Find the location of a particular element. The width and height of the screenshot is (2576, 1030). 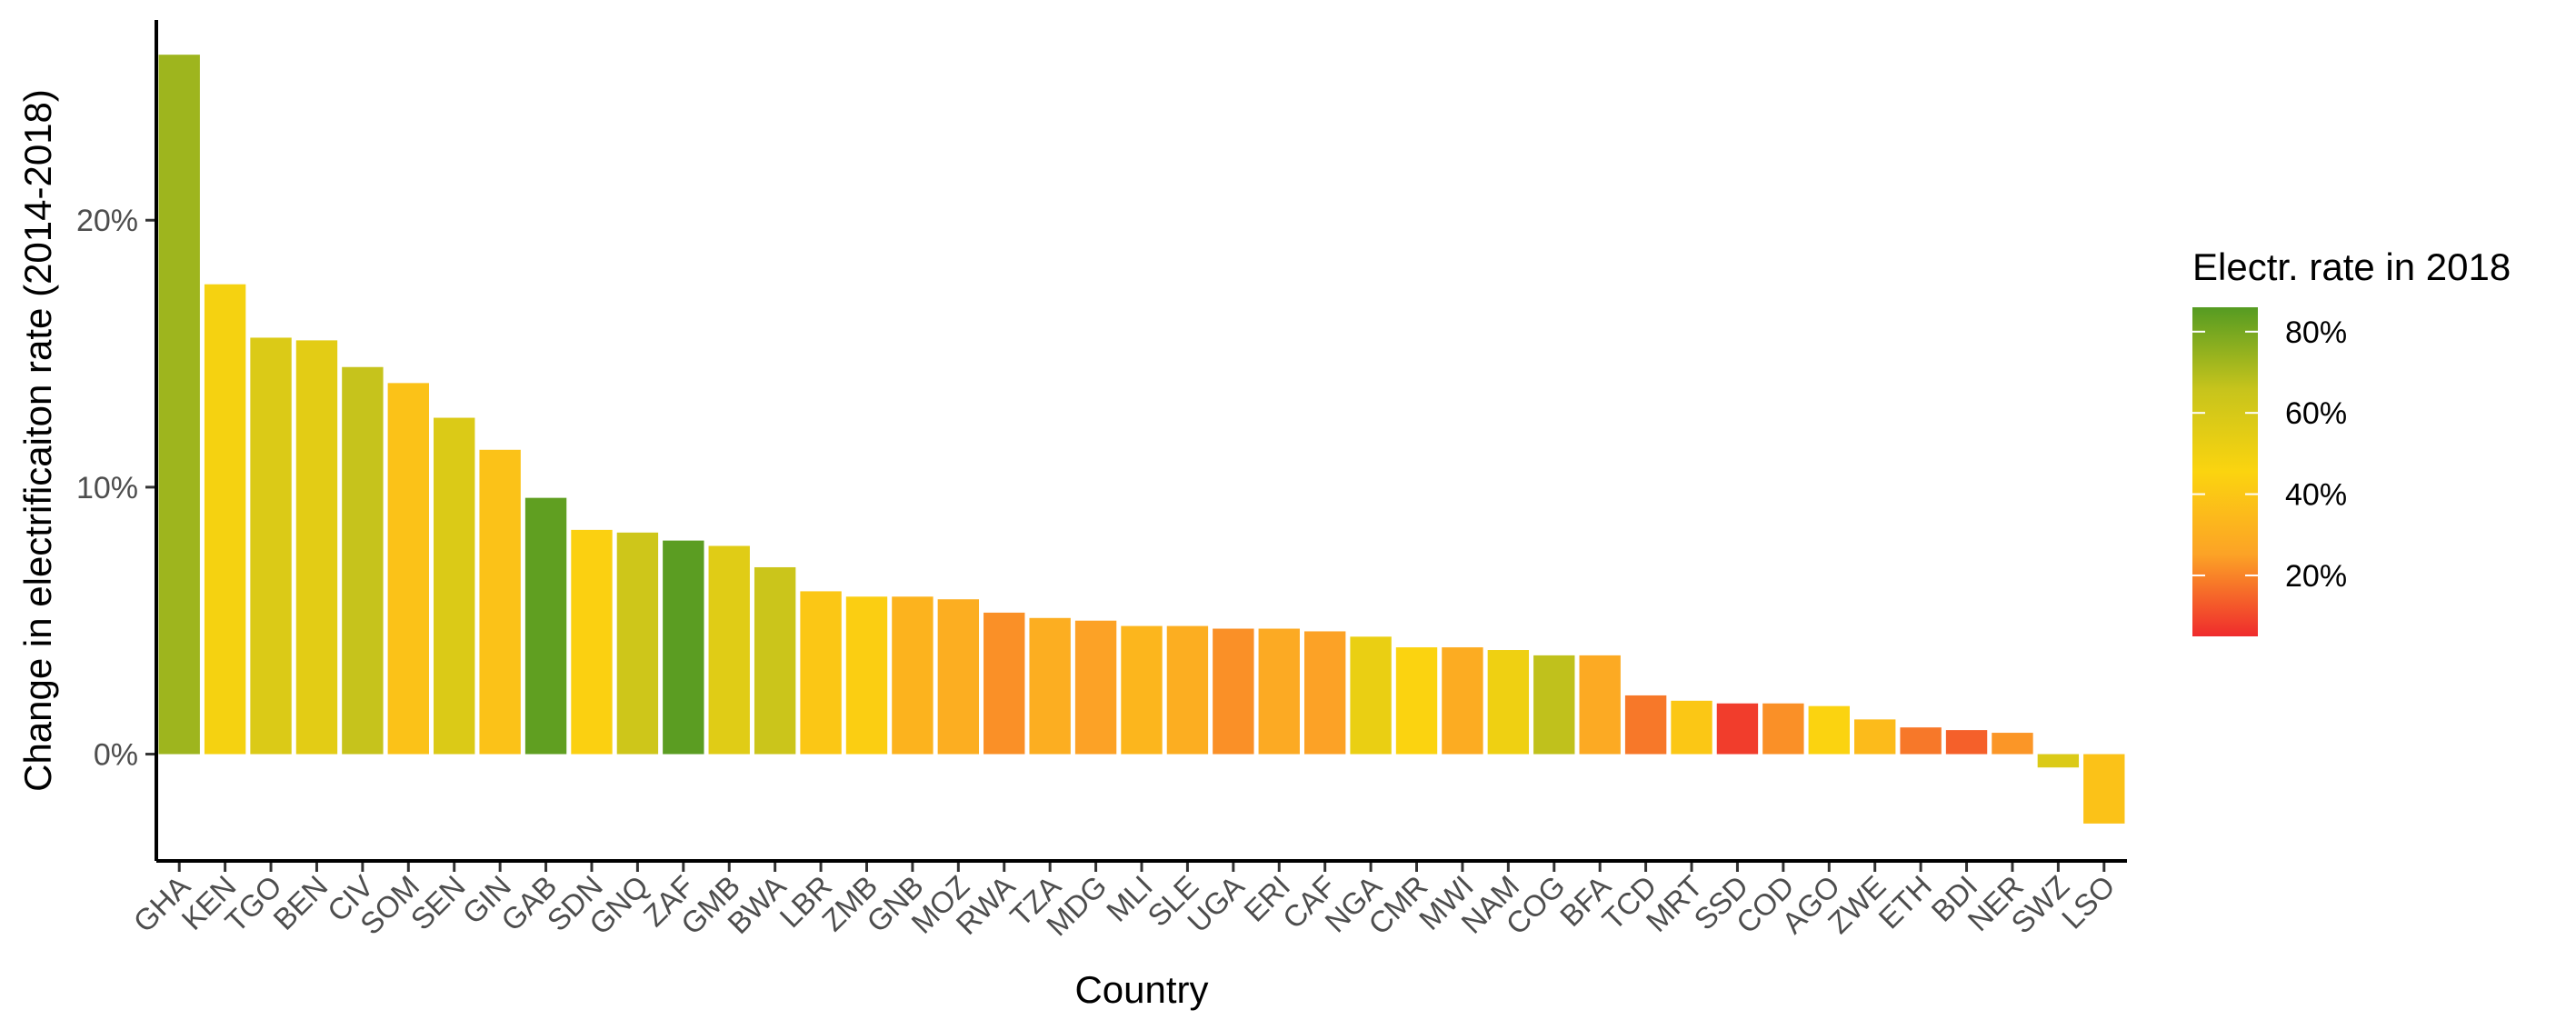

bar-moz is located at coordinates (958, 677).